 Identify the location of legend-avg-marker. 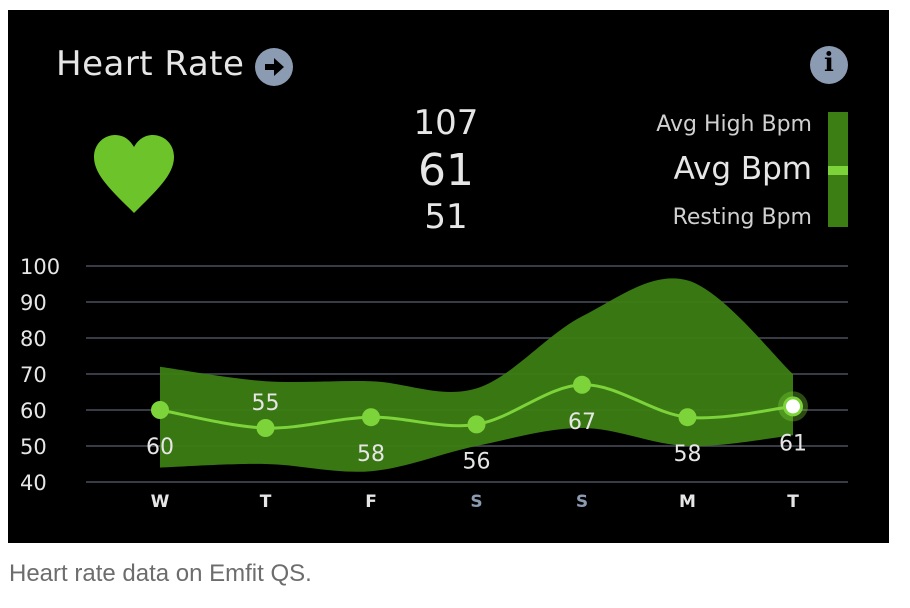
(838, 170).